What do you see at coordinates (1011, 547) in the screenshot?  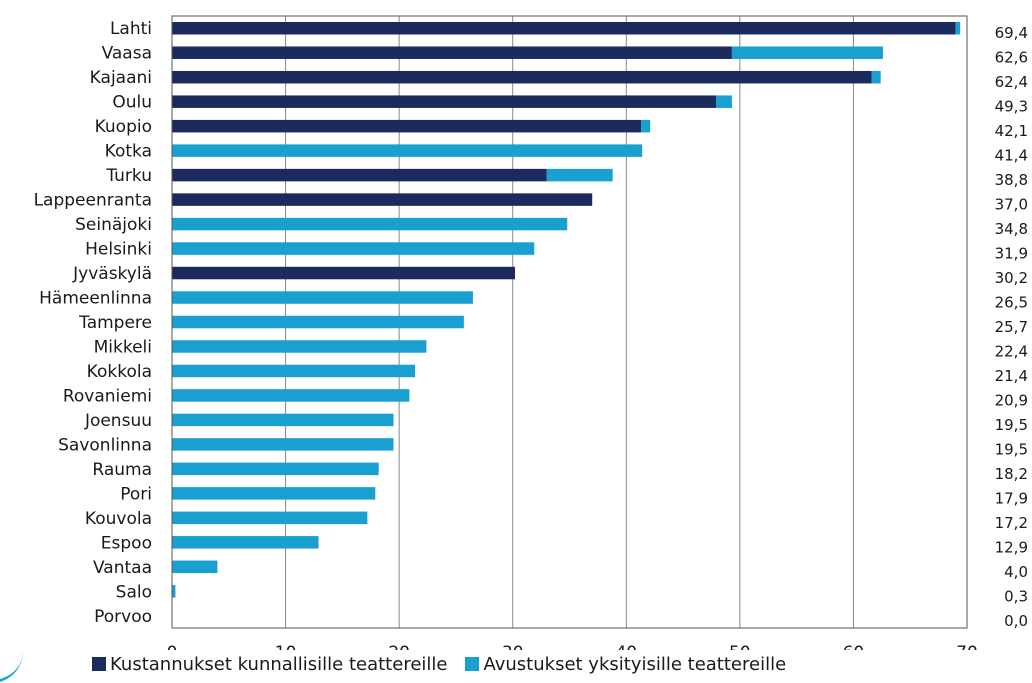 I see `total-label-21: 12,9` at bounding box center [1011, 547].